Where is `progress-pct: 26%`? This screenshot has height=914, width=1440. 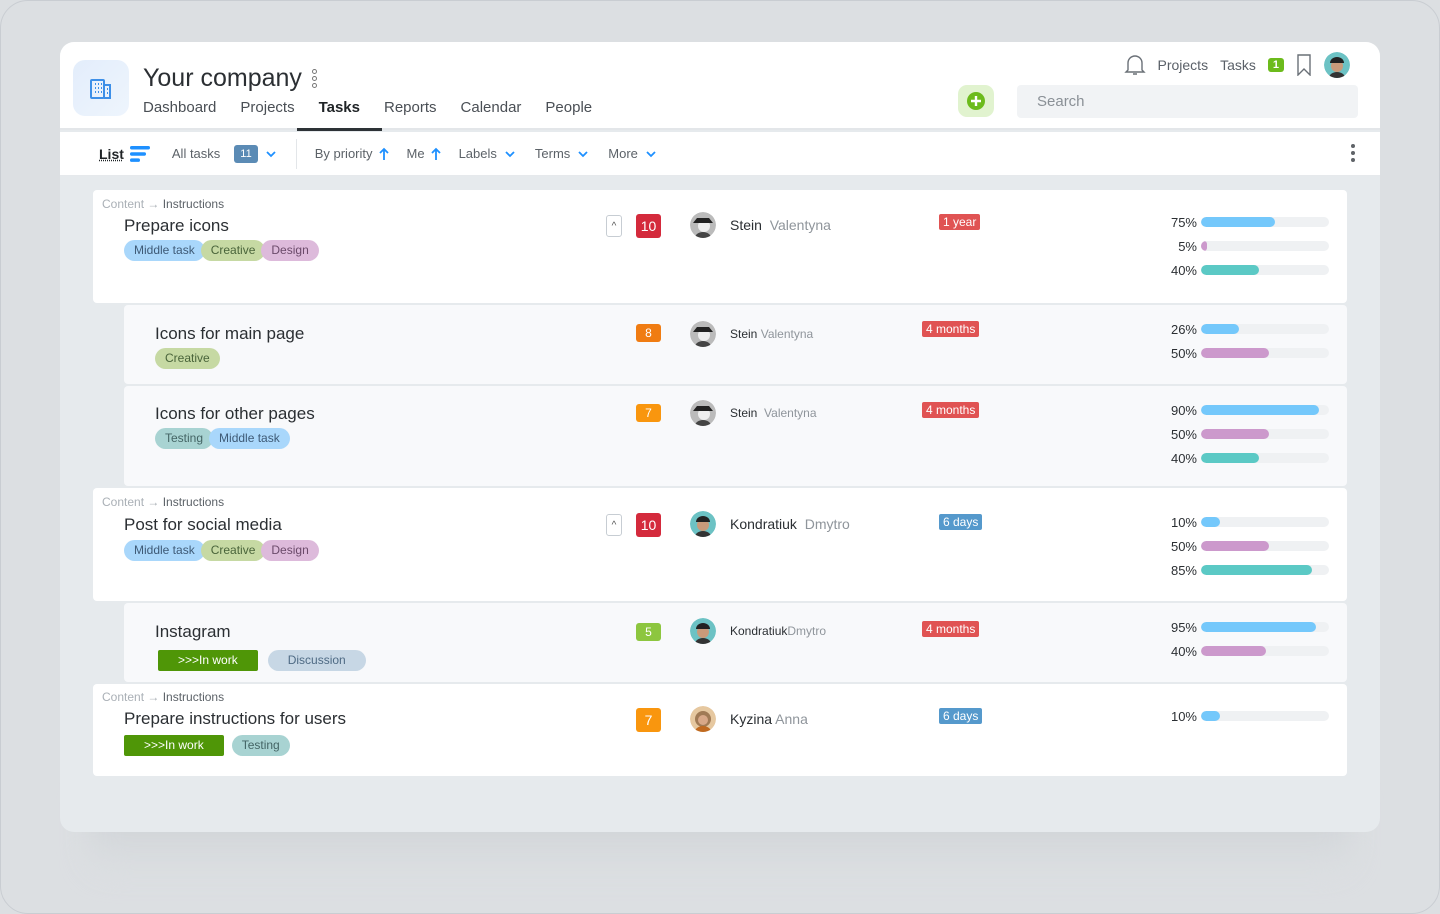
progress-pct: 26% is located at coordinates (1183, 329).